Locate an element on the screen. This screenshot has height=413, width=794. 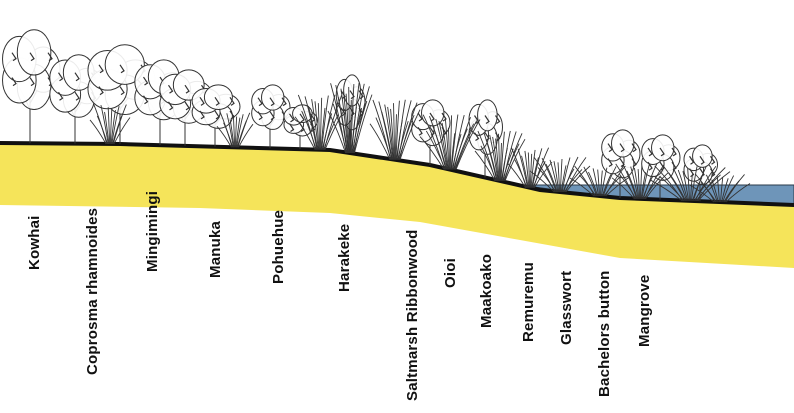
species-label: Bachelors button is located at coordinates (604, 333).